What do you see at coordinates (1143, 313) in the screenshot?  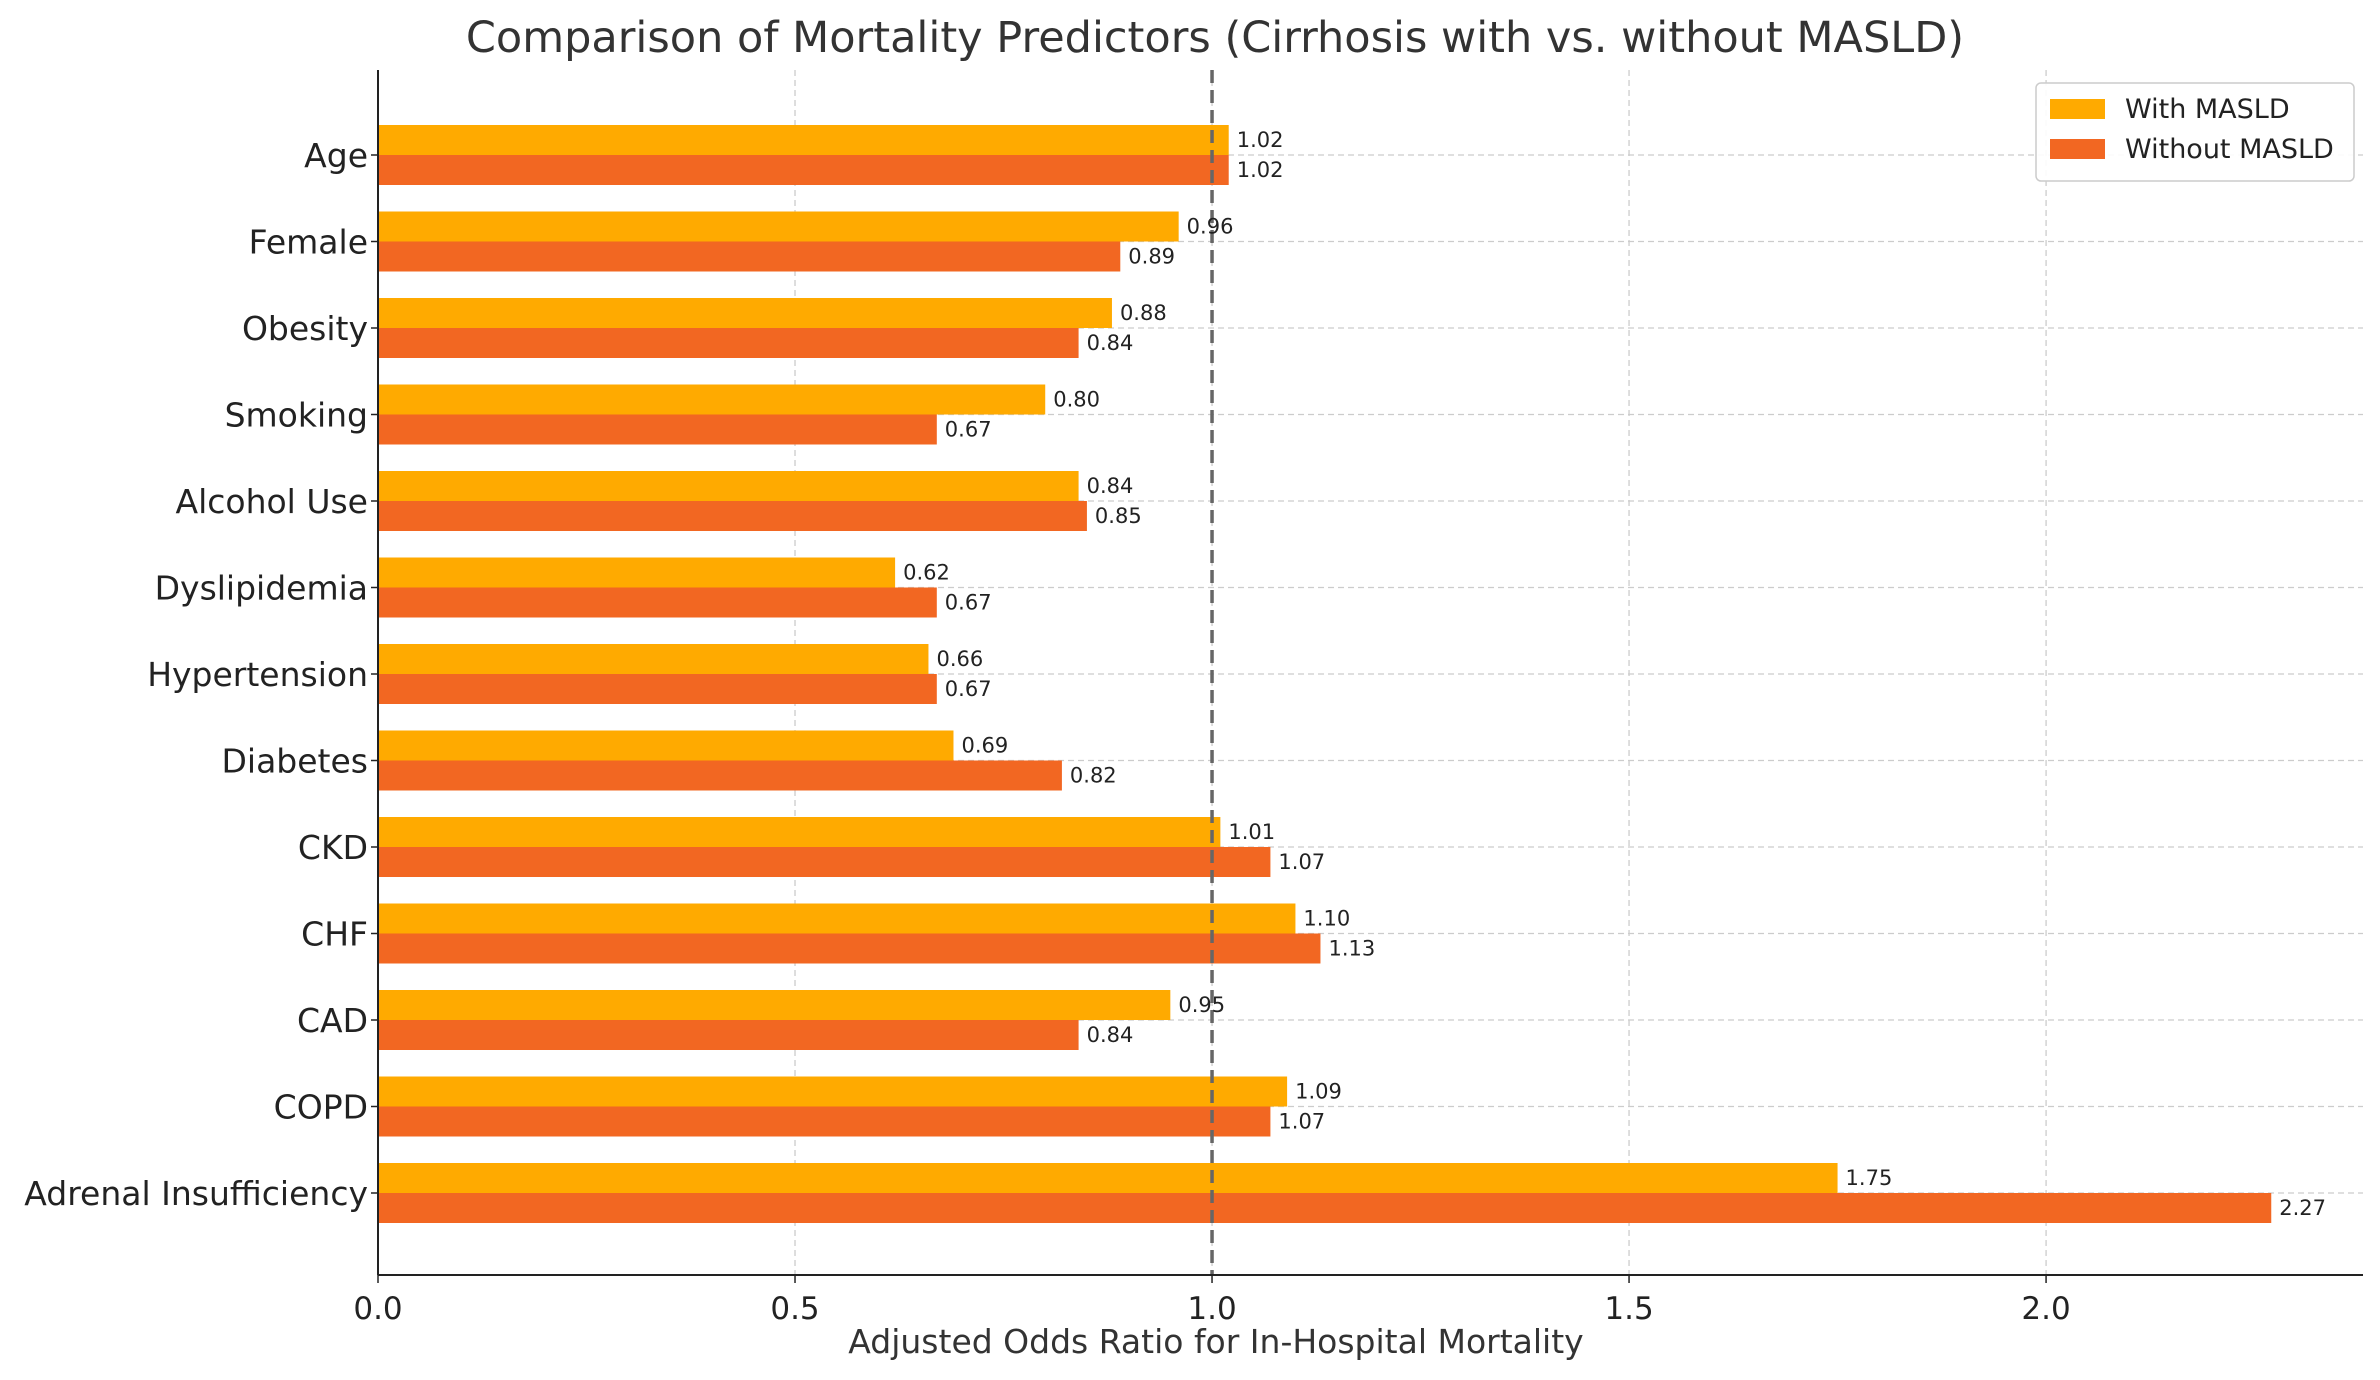 I see `data-label: 0.88` at bounding box center [1143, 313].